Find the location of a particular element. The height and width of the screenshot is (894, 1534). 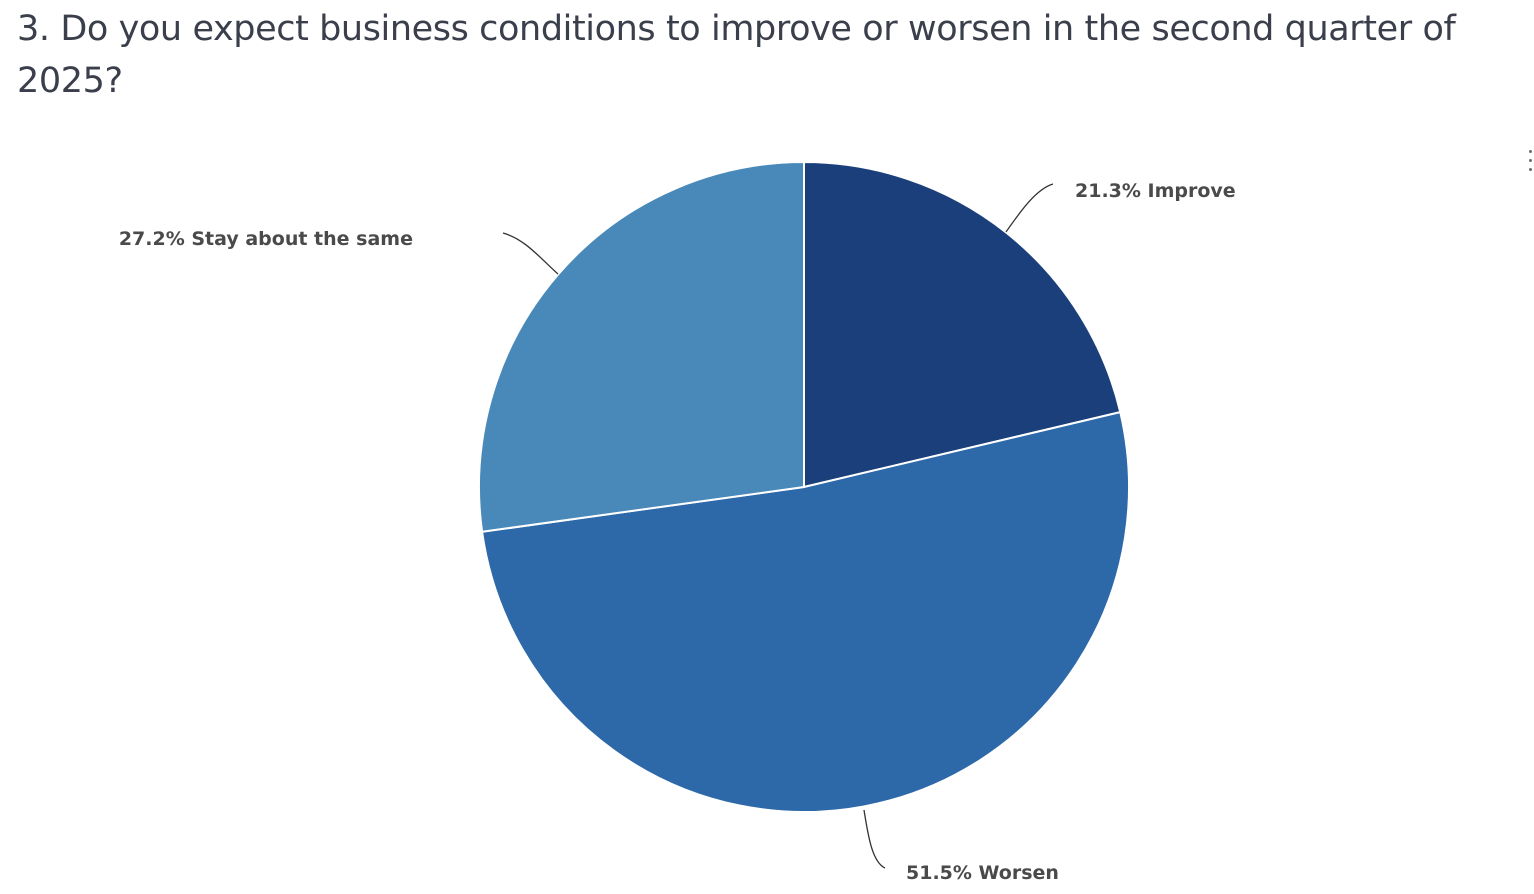

vertical-ellipsis-icon is located at coordinates (1531, 166).